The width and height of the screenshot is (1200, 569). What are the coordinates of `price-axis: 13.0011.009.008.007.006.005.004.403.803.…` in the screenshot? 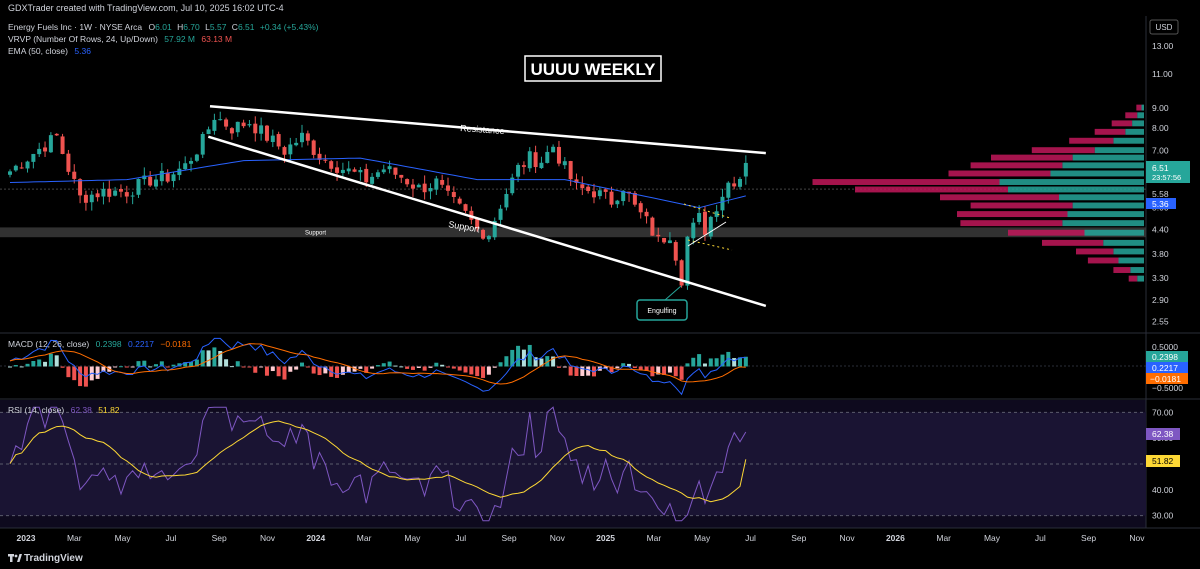 It's located at (1163, 184).